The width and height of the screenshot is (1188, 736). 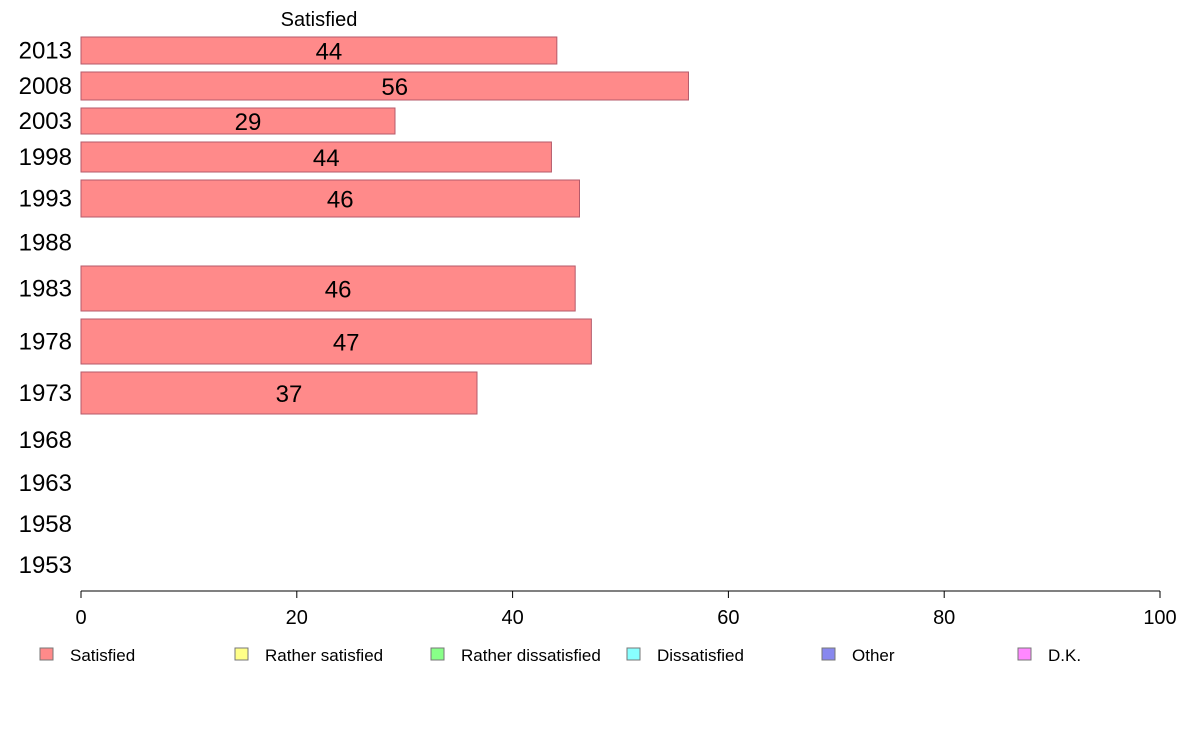 What do you see at coordinates (45, 342) in the screenshot?
I see `year-label-1978: 1978` at bounding box center [45, 342].